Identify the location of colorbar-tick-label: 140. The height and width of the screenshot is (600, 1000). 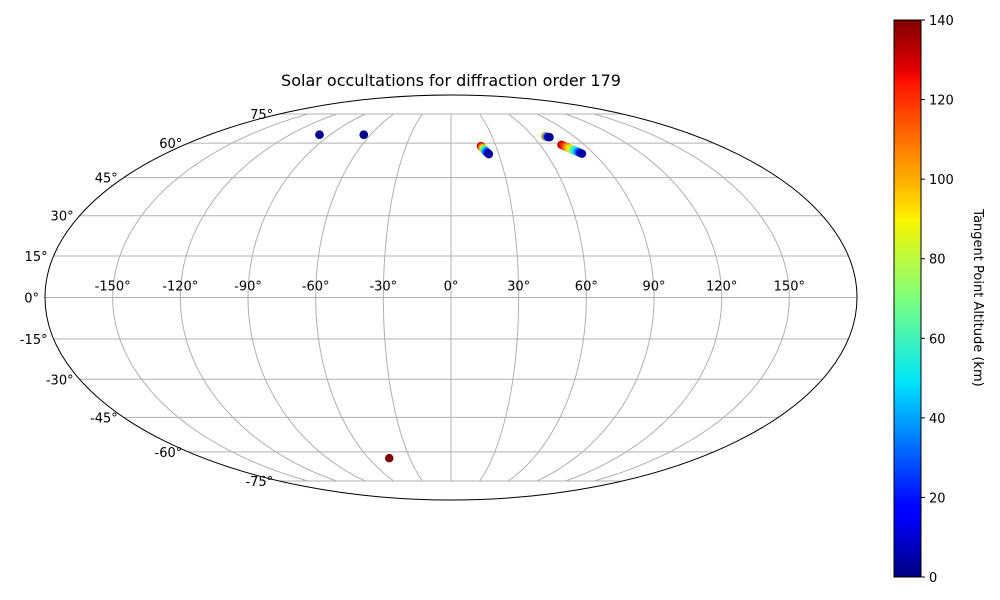
(941, 21).